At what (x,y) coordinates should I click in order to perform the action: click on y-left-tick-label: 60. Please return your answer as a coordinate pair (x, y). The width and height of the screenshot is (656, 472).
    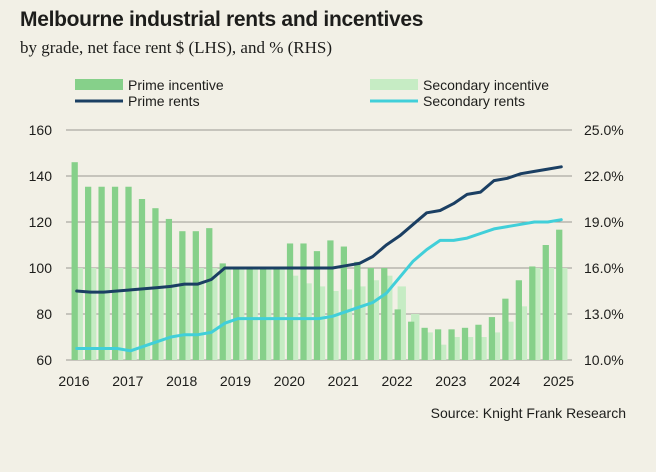
    Looking at the image, I should click on (44, 360).